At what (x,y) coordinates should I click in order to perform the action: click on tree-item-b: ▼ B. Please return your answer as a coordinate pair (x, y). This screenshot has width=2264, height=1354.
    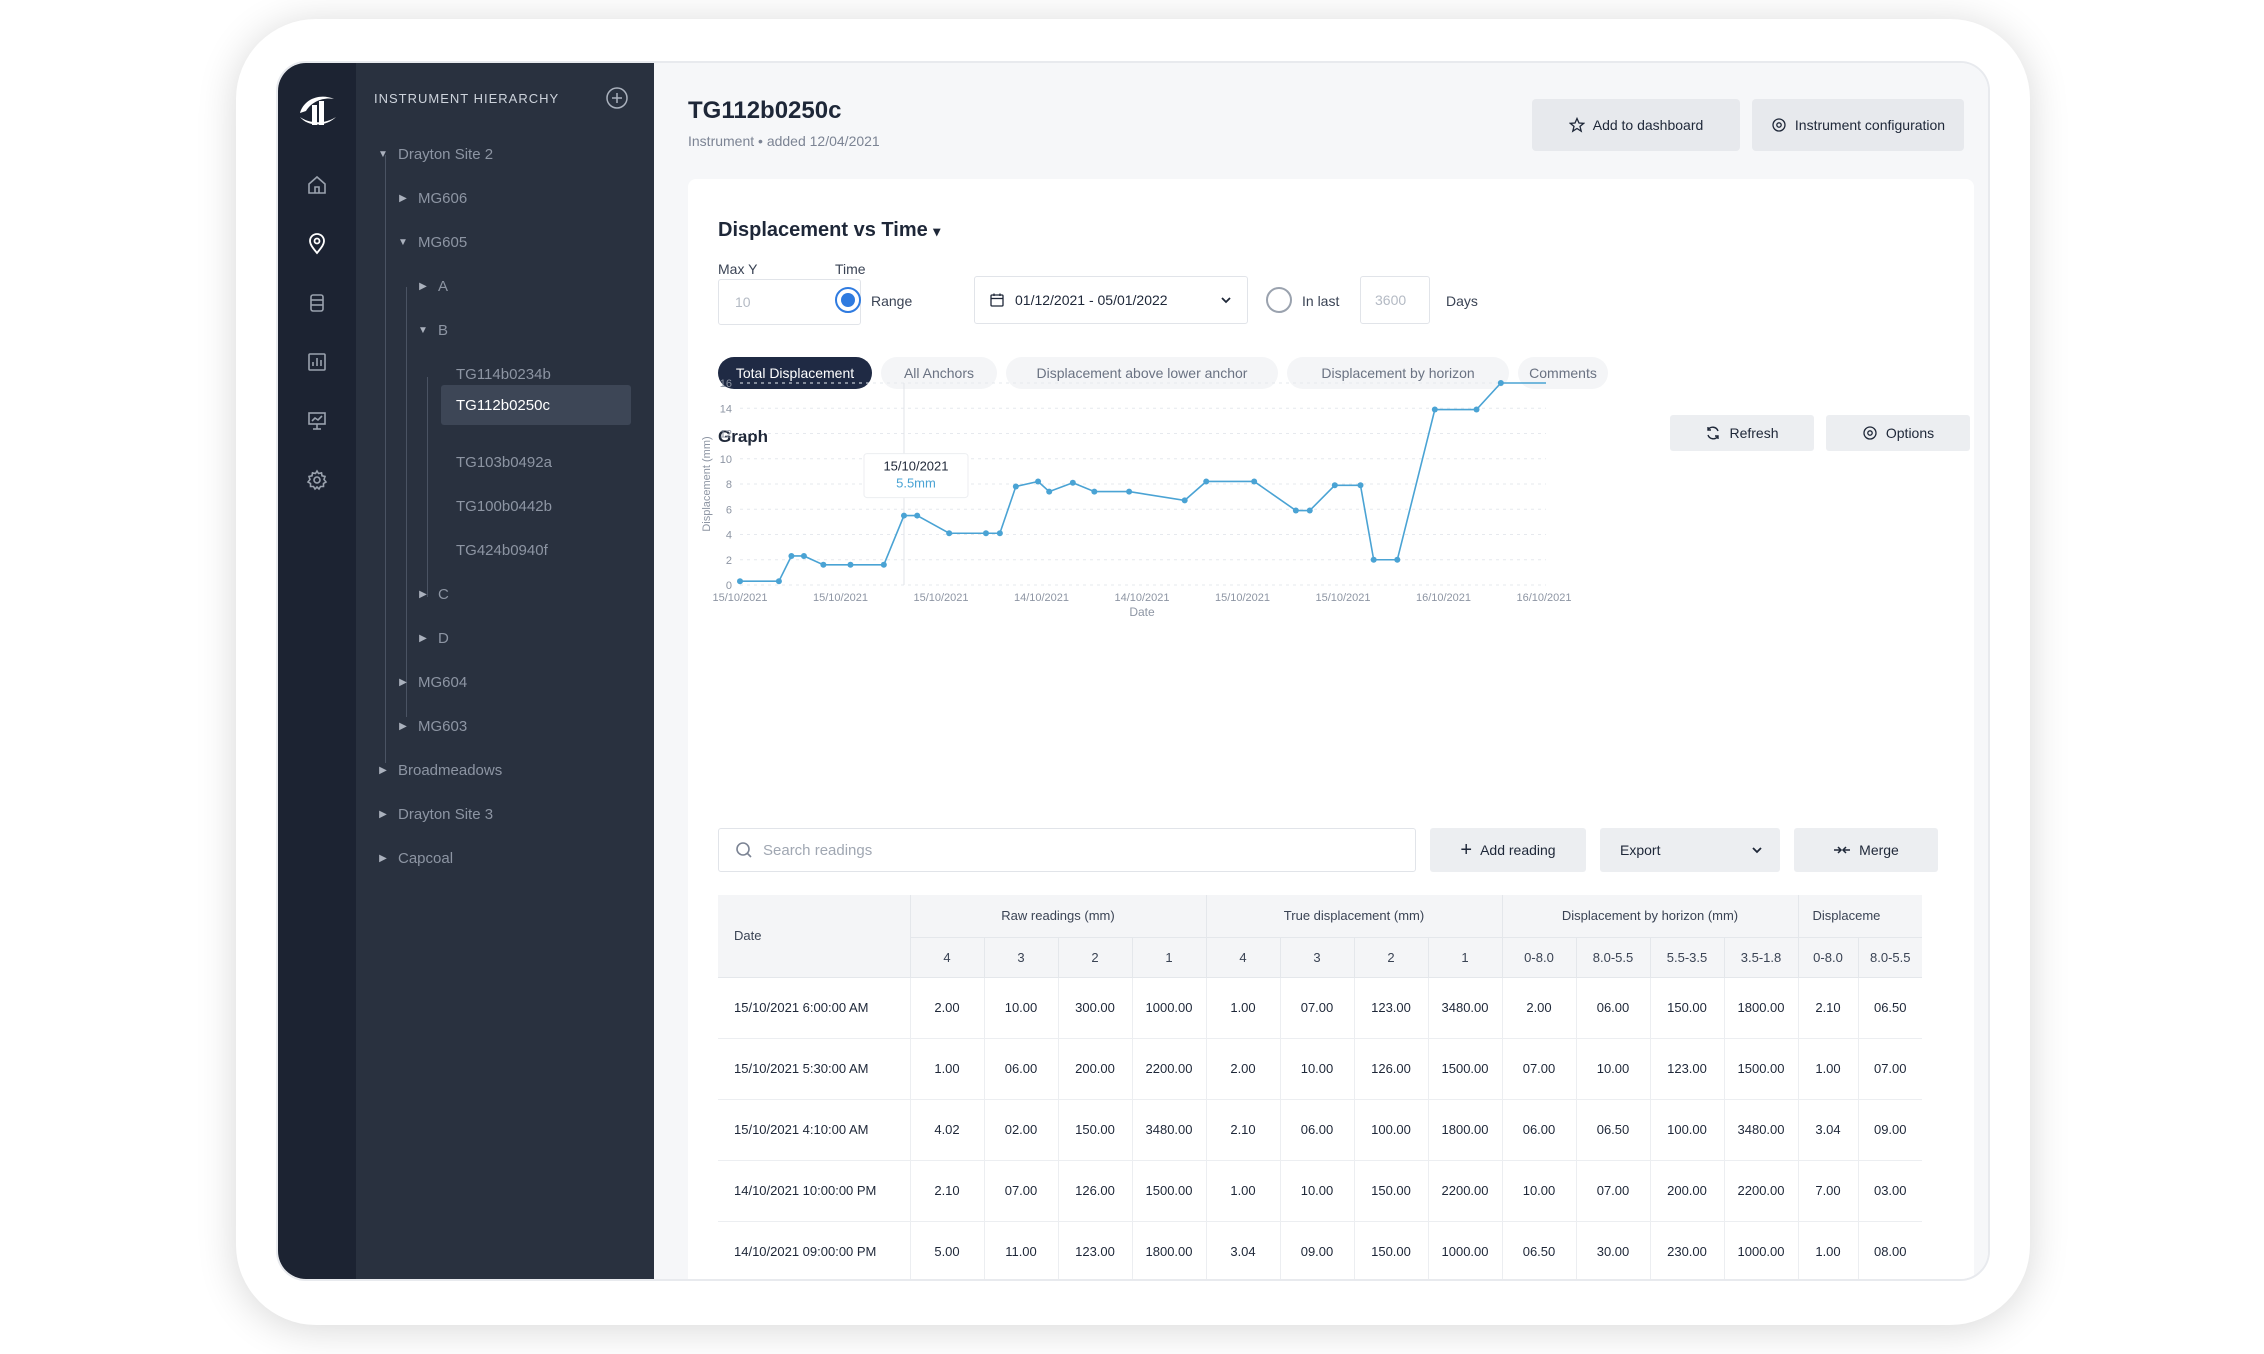
    Looking at the image, I should click on (433, 330).